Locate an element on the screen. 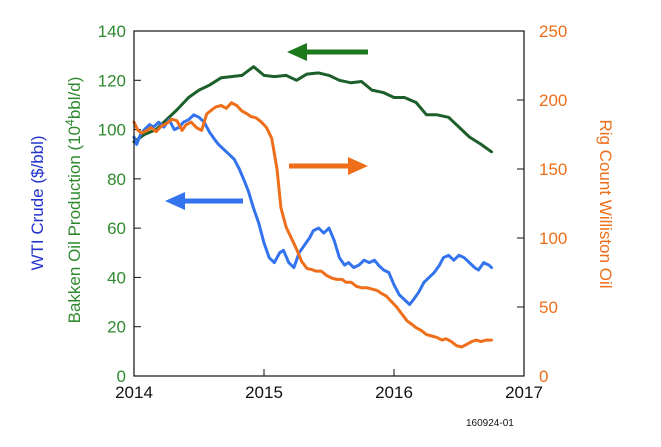 The width and height of the screenshot is (661, 447). left-tick-label: 60 is located at coordinates (116, 228).